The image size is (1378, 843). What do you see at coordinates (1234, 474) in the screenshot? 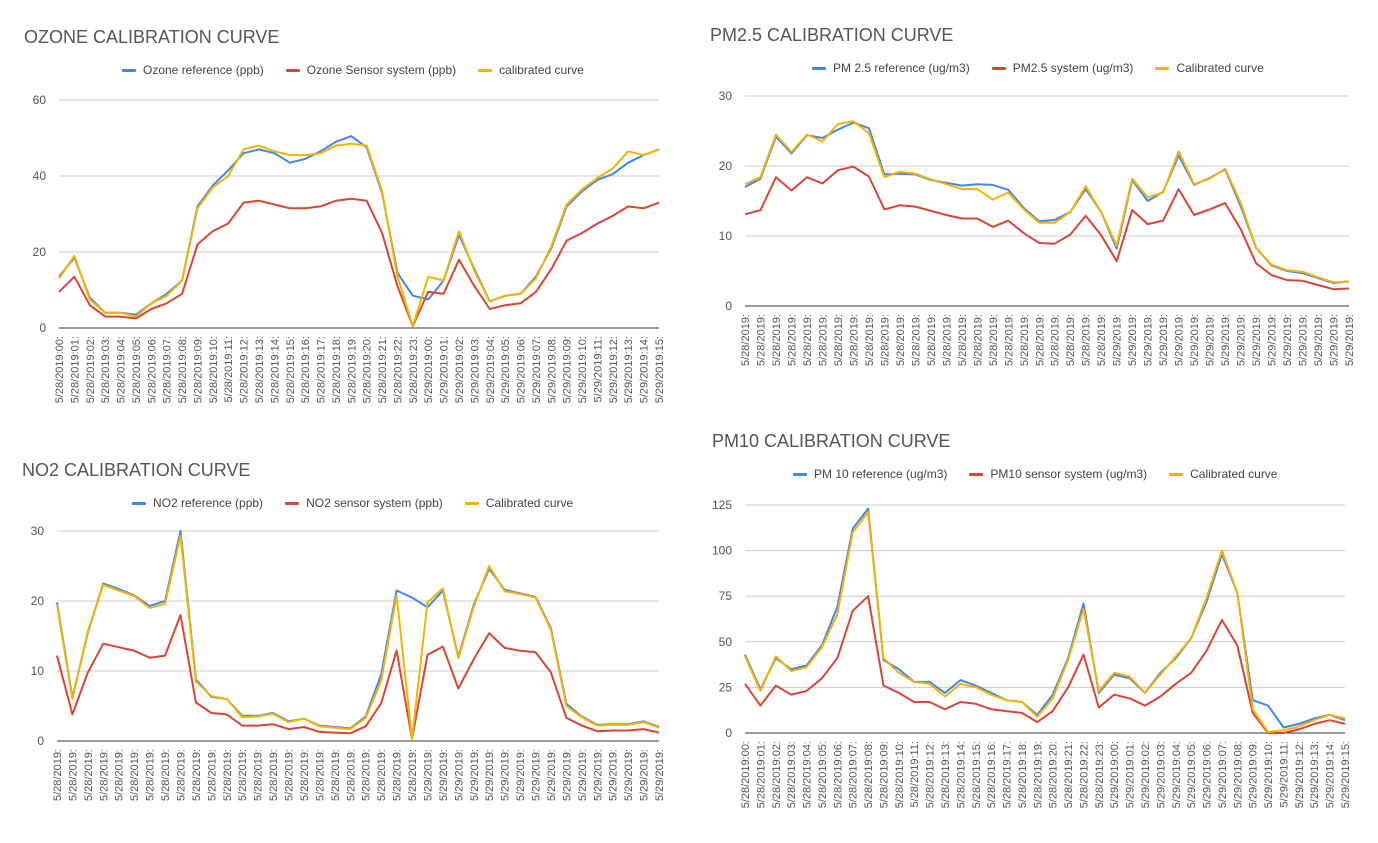
I see `legend-label: Calibrated curve` at bounding box center [1234, 474].